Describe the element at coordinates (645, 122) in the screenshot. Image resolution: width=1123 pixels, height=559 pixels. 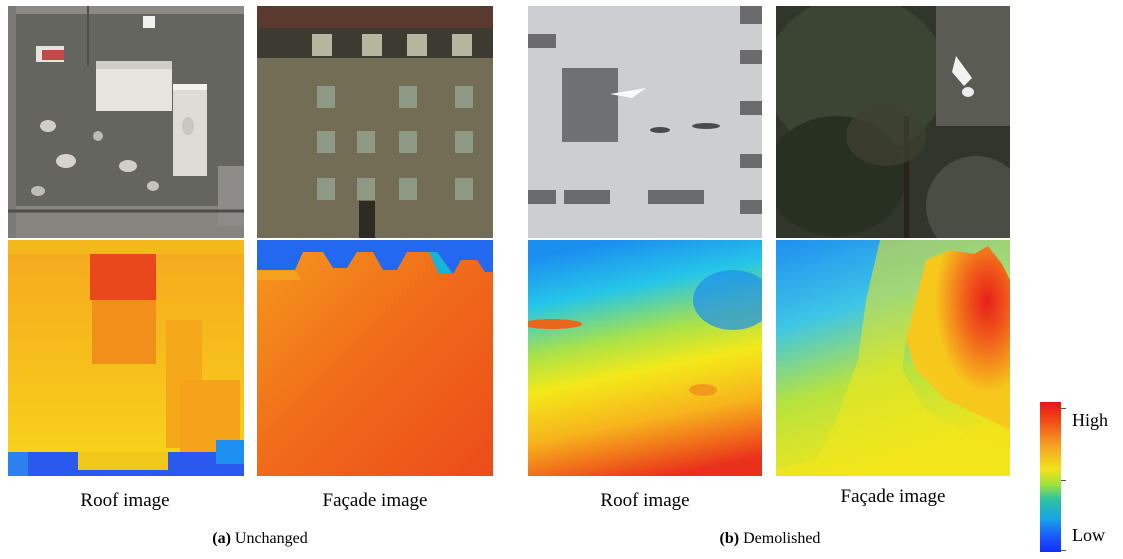
I see `roof-image-demolished` at that location.